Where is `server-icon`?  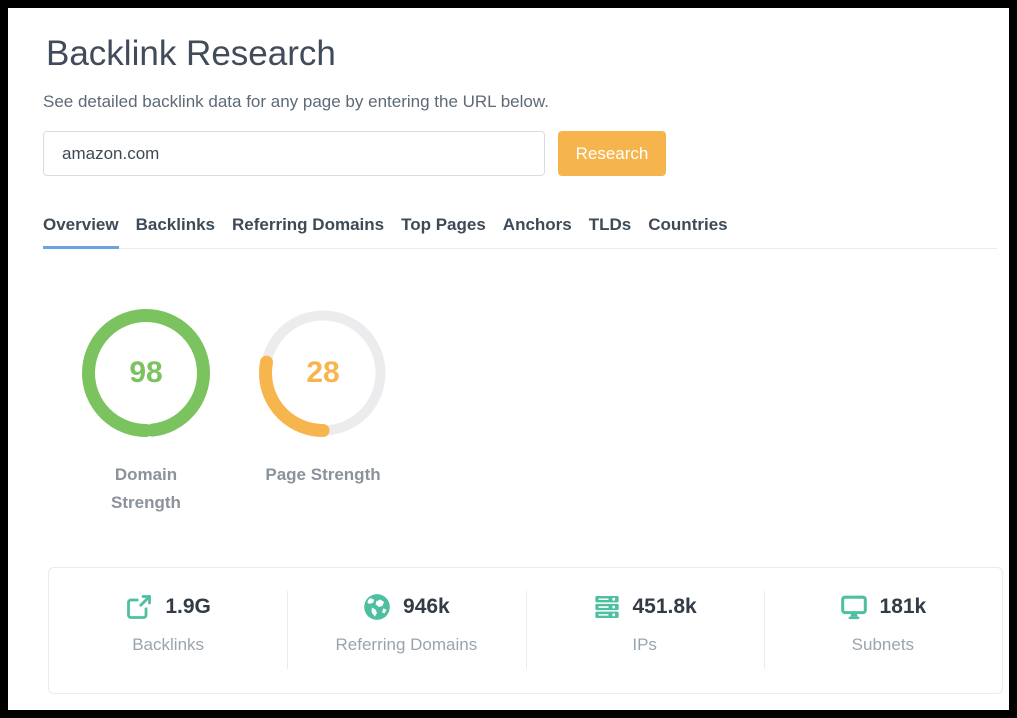
server-icon is located at coordinates (606, 607).